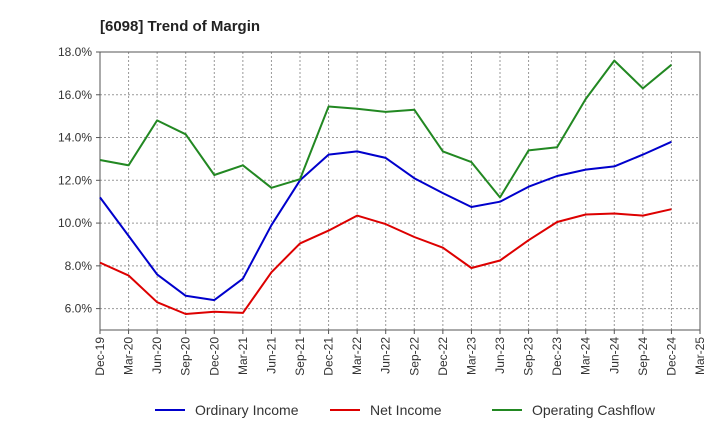  Describe the element at coordinates (157, 355) in the screenshot. I see `x-tick-label: Jun-20` at that location.